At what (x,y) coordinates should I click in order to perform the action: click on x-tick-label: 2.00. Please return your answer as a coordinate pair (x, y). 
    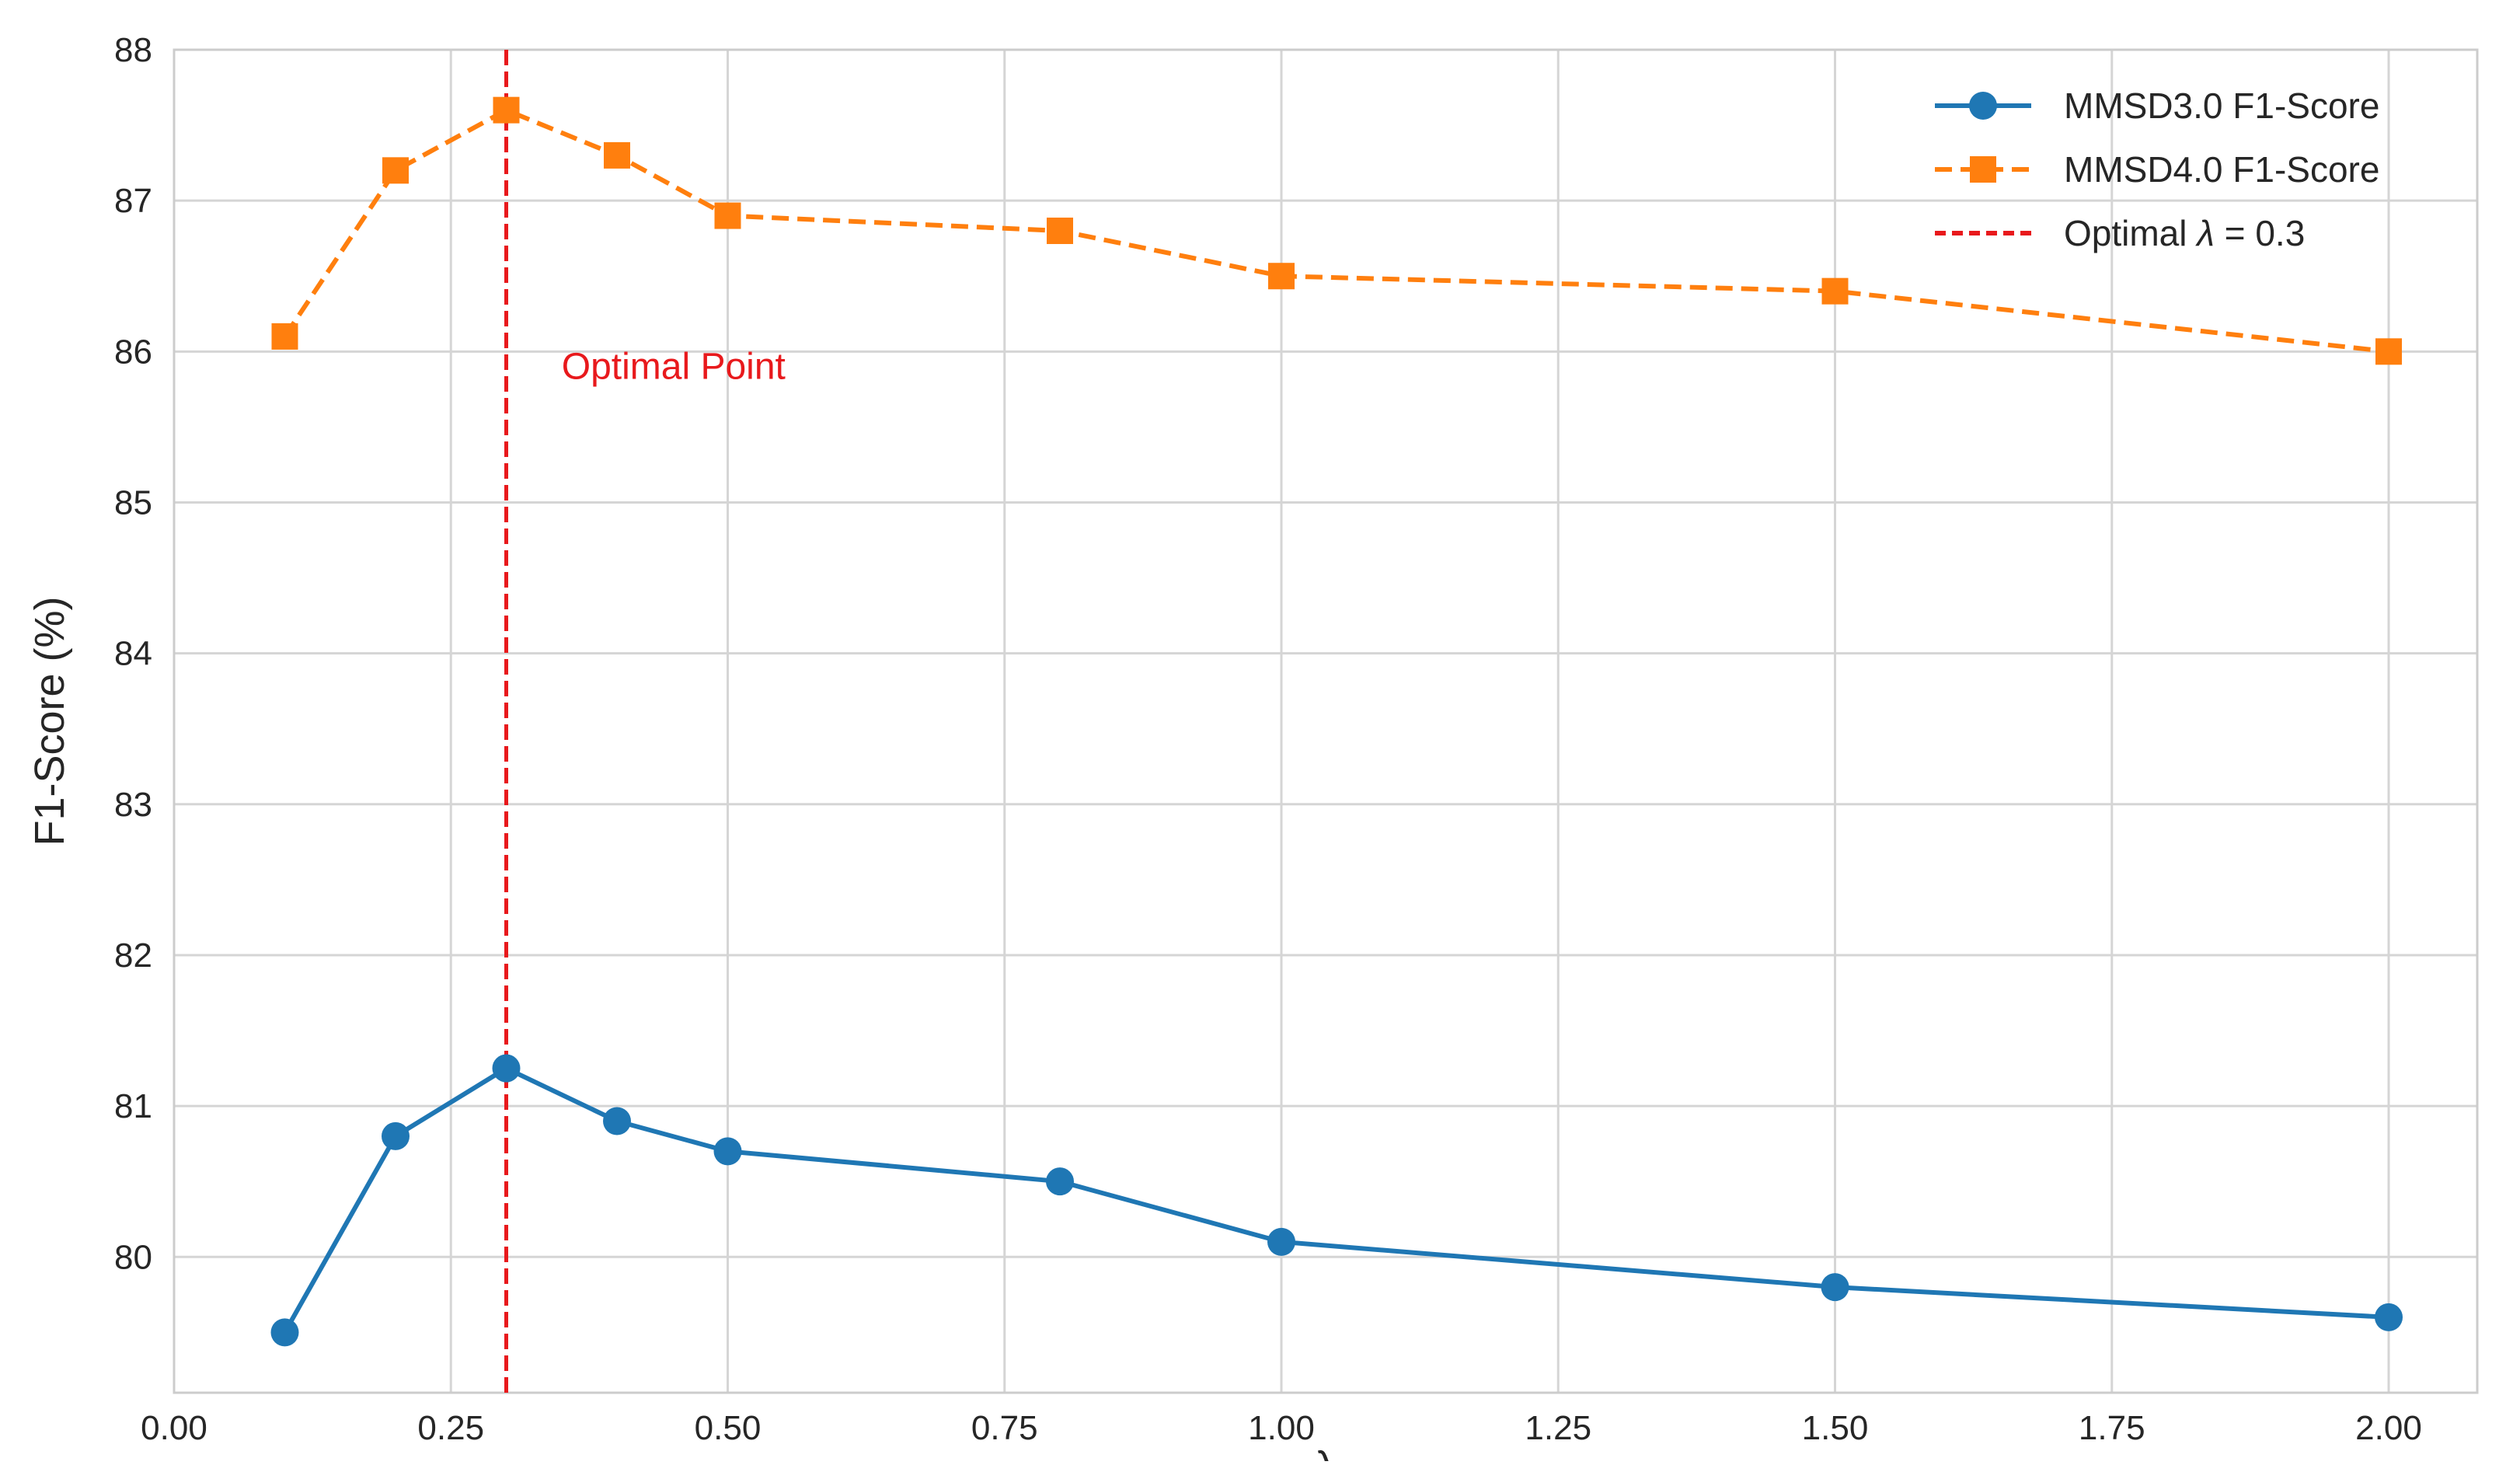
    Looking at the image, I should click on (2388, 1428).